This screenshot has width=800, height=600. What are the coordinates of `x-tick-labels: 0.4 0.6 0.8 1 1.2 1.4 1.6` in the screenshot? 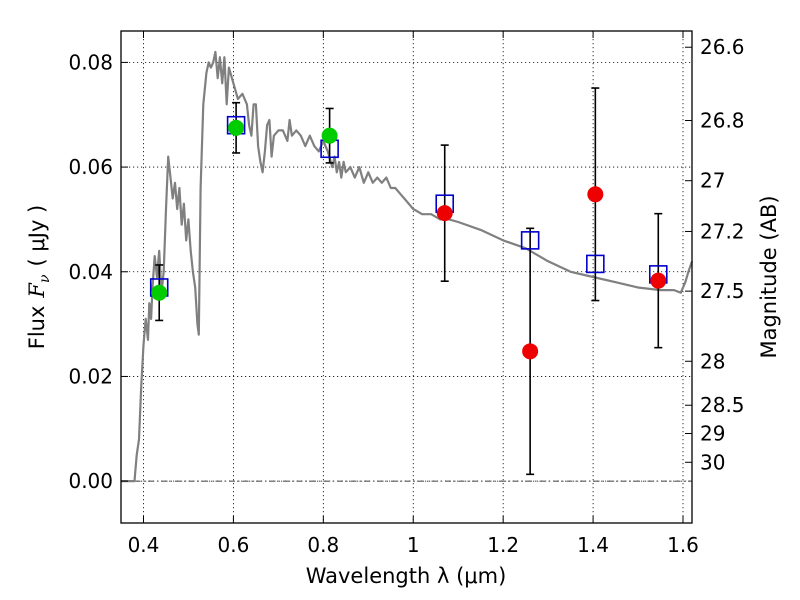 It's located at (413, 545).